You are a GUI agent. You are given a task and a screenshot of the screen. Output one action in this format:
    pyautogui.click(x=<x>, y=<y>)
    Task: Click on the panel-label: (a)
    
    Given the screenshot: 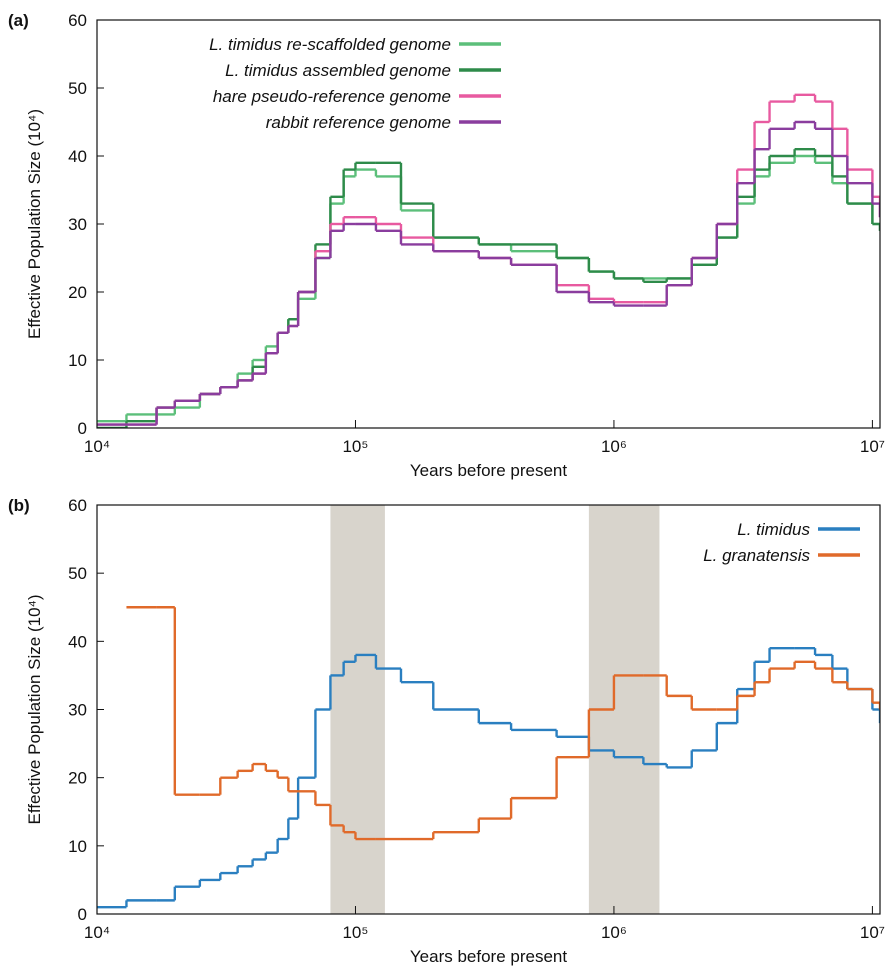 What is the action you would take?
    pyautogui.click(x=18, y=20)
    